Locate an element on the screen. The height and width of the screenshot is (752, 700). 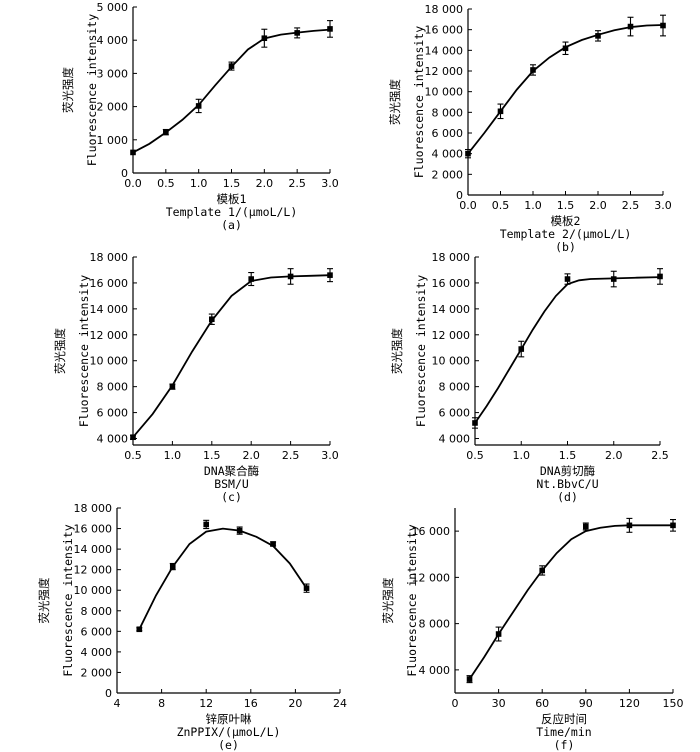
fit-curve-d is located at coordinates (567, 350).